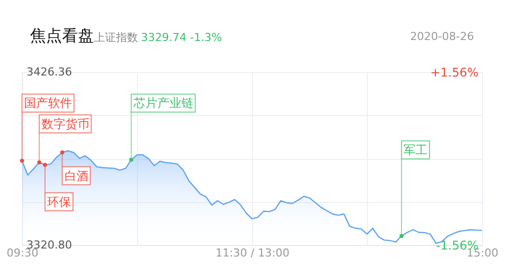 The width and height of the screenshot is (522, 277). Describe the element at coordinates (76, 175) in the screenshot. I see `data-label: 白酒` at that location.